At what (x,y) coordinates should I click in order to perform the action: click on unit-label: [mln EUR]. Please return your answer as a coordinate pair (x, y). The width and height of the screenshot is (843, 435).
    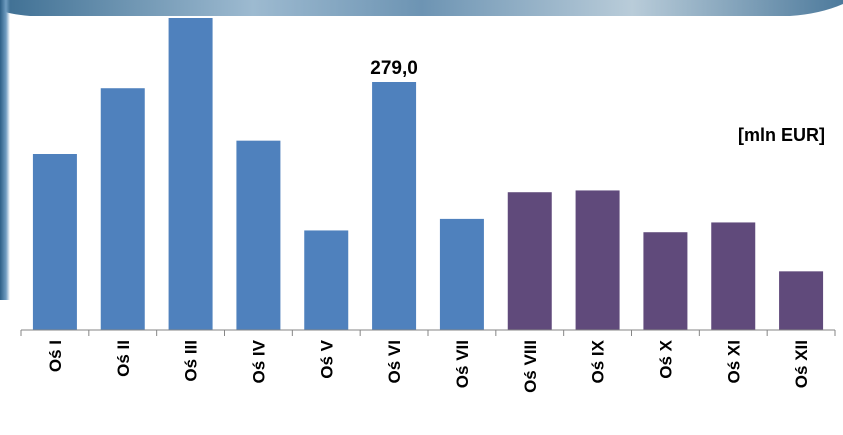
    Looking at the image, I should click on (781, 135).